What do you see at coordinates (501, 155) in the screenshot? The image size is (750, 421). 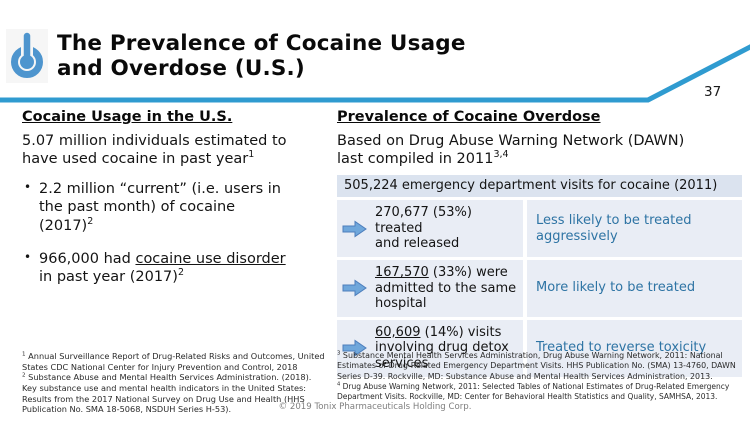 I see `right-intro-superscript: 3,4` at bounding box center [501, 155].